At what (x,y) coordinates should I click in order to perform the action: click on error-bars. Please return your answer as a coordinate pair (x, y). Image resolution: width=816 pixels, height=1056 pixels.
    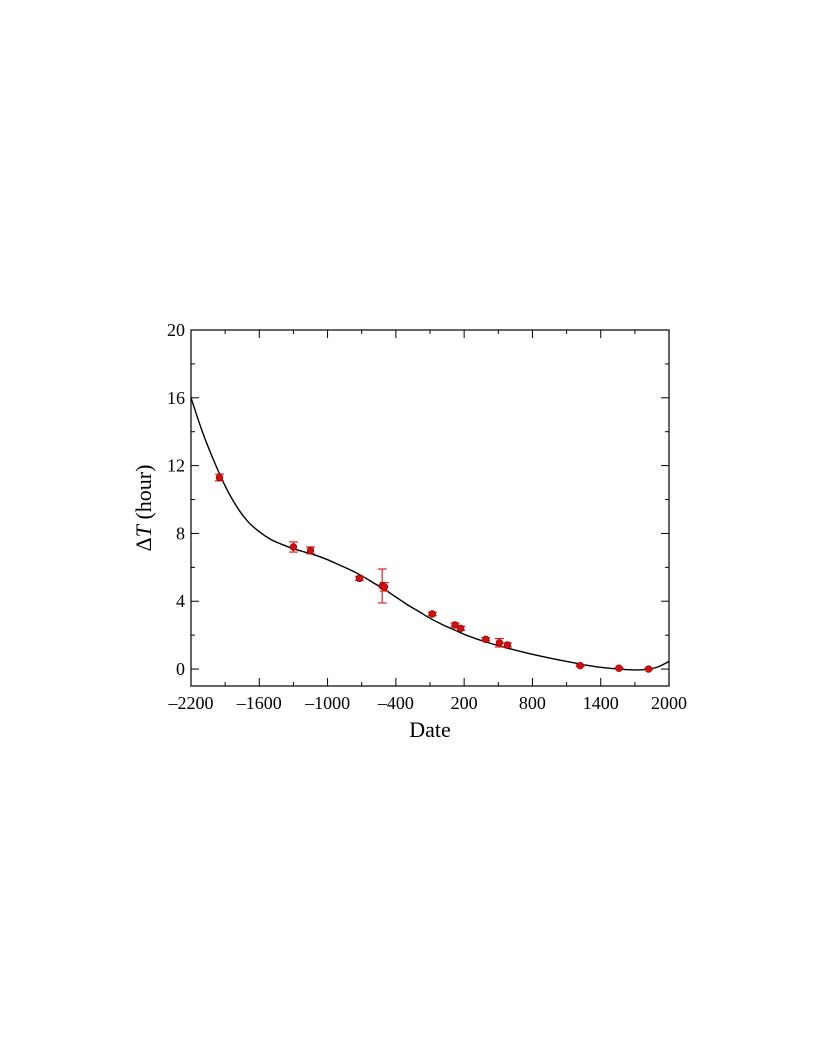
    Looking at the image, I should click on (434, 572).